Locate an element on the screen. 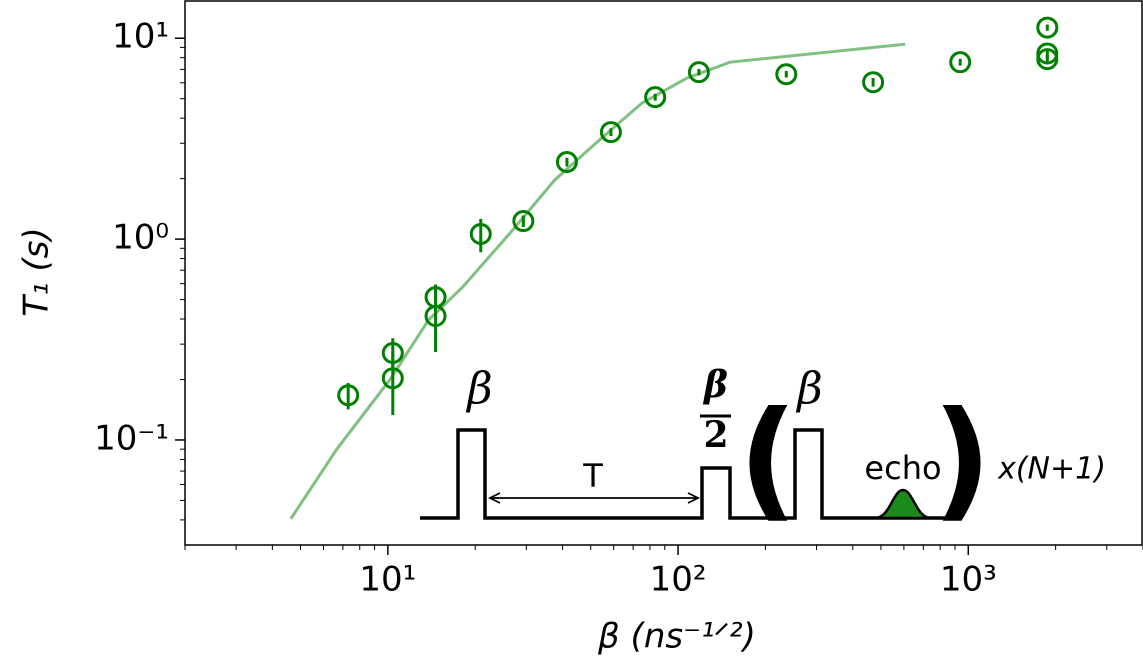 The image size is (1143, 670). x-tick-label: 10¹ is located at coordinates (387, 580).